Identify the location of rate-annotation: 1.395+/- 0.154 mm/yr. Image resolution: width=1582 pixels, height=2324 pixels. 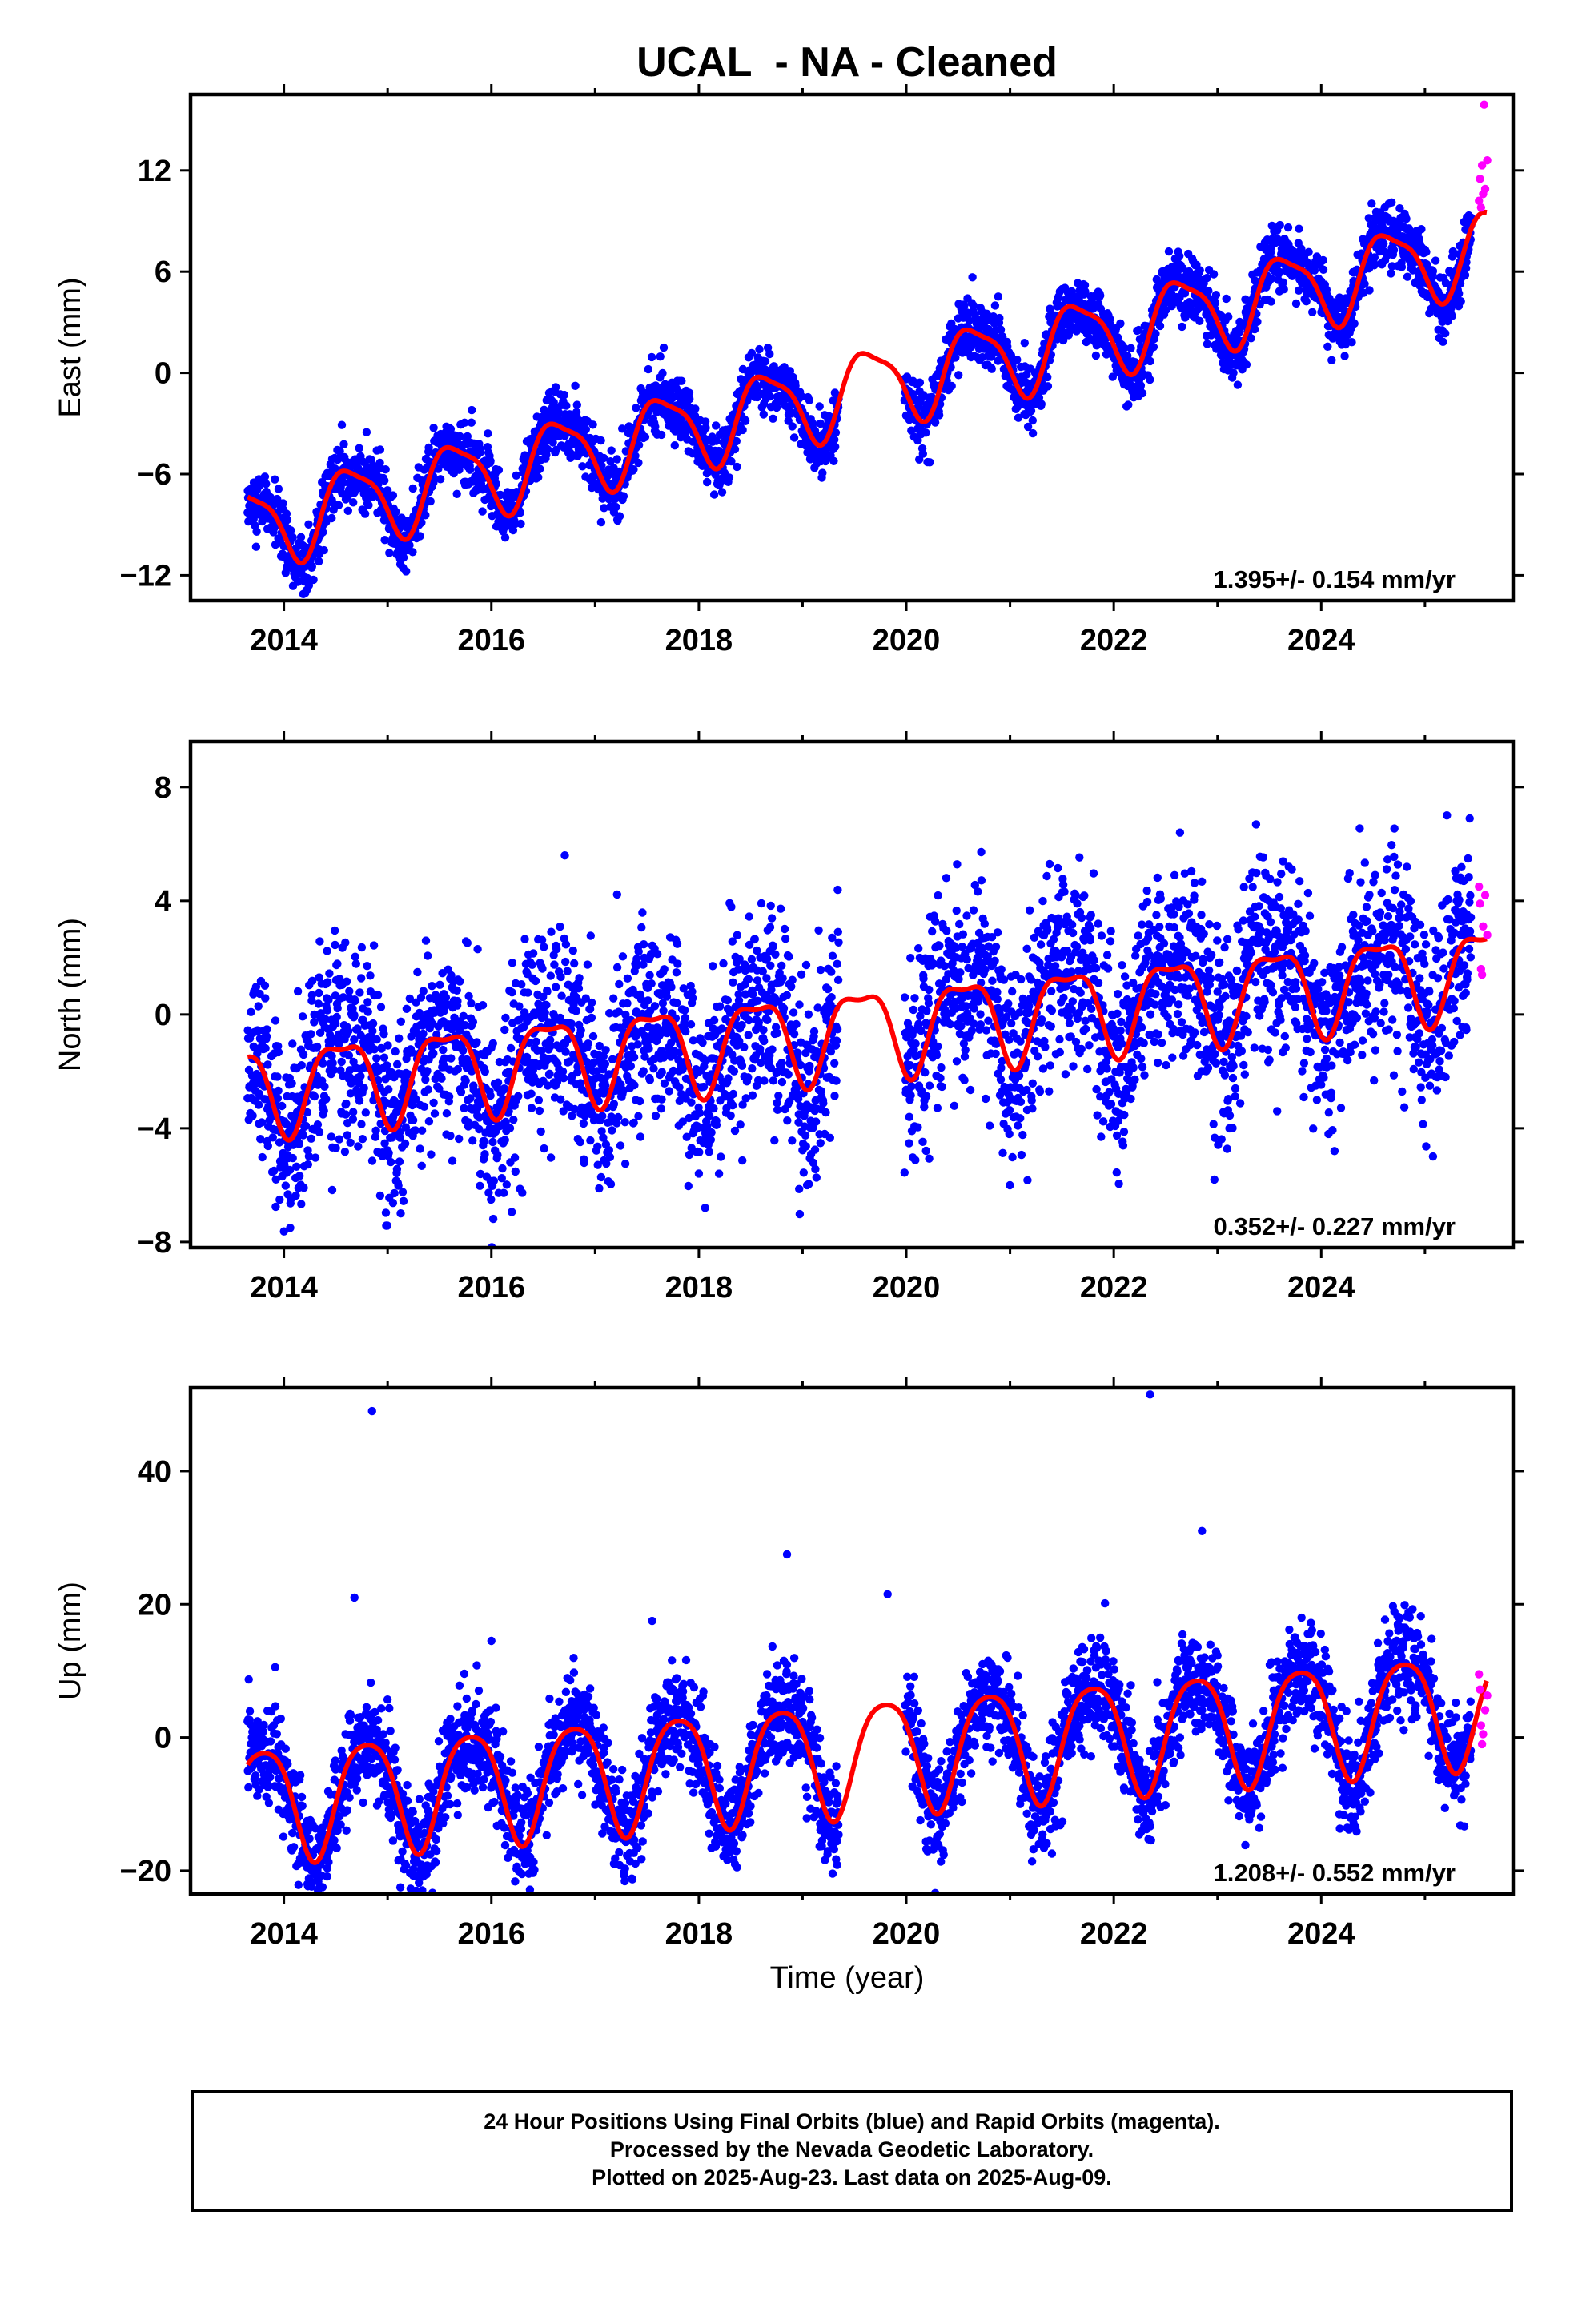
(1335, 579).